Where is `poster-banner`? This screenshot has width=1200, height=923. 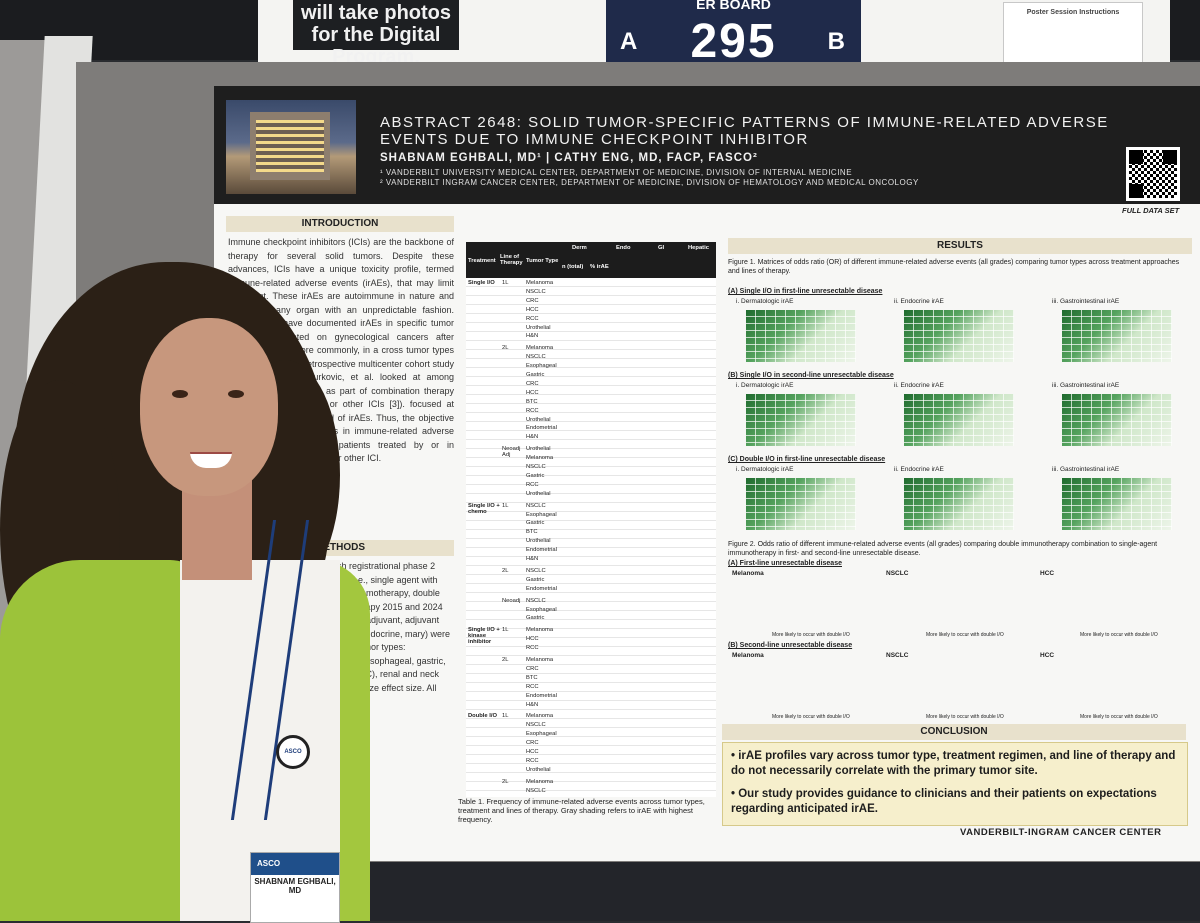
poster-banner is located at coordinates (707, 145).